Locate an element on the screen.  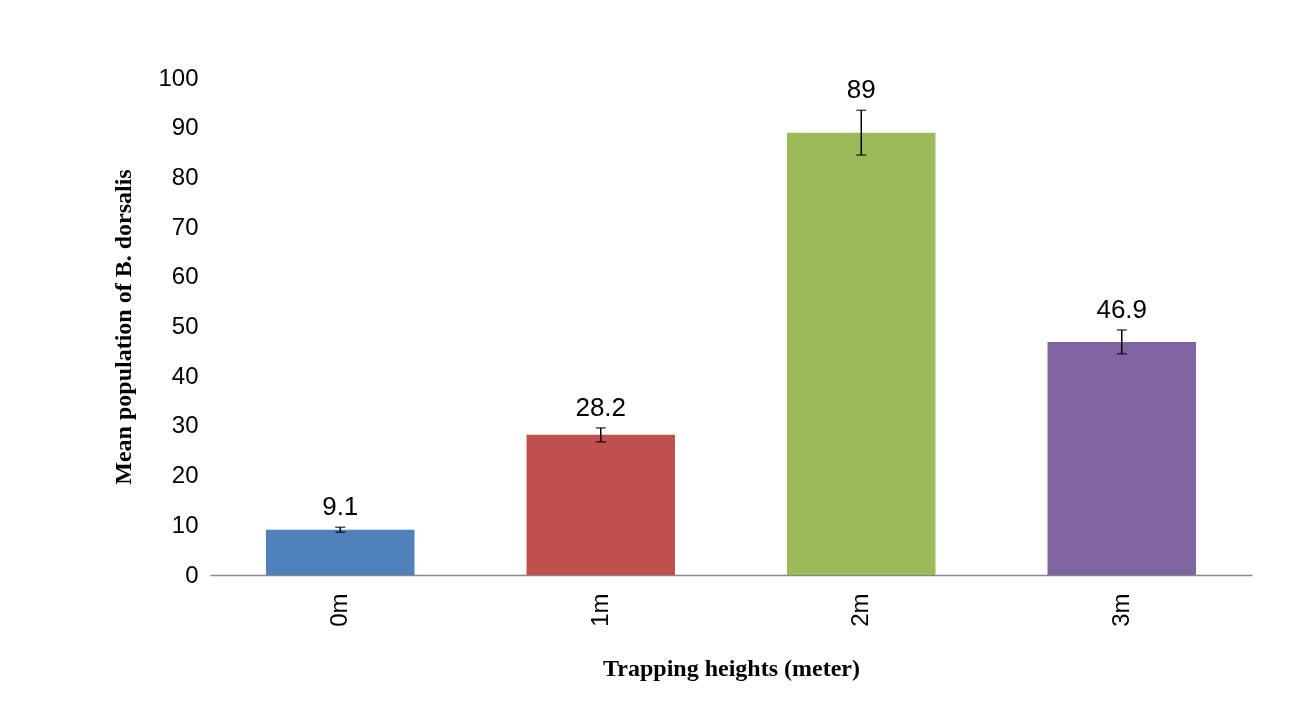
y-tick-label: 80 is located at coordinates (185, 176).